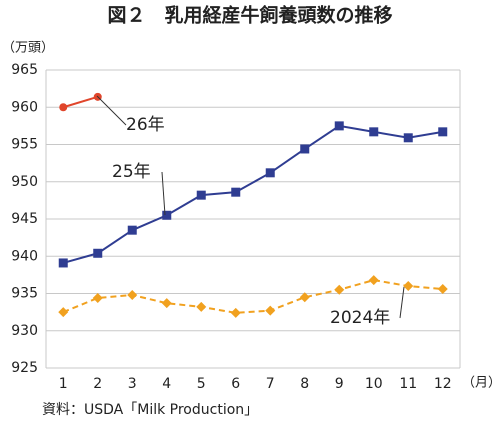 The height and width of the screenshot is (423, 500). I want to click on x-tick-label: 12, so click(443, 384).